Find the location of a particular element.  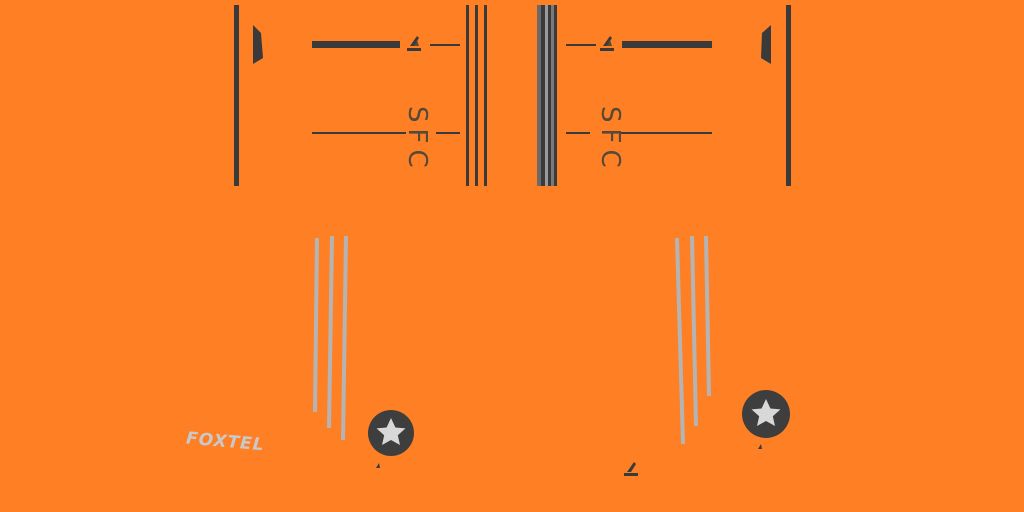

monogram-left: SFC is located at coordinates (417, 140).